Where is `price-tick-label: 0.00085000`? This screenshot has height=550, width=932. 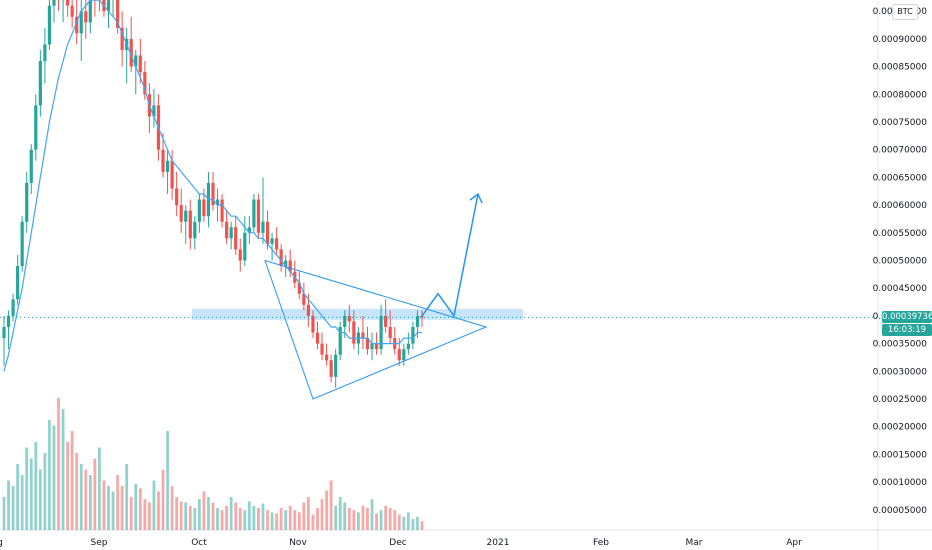
price-tick-label: 0.00085000 is located at coordinates (900, 68).